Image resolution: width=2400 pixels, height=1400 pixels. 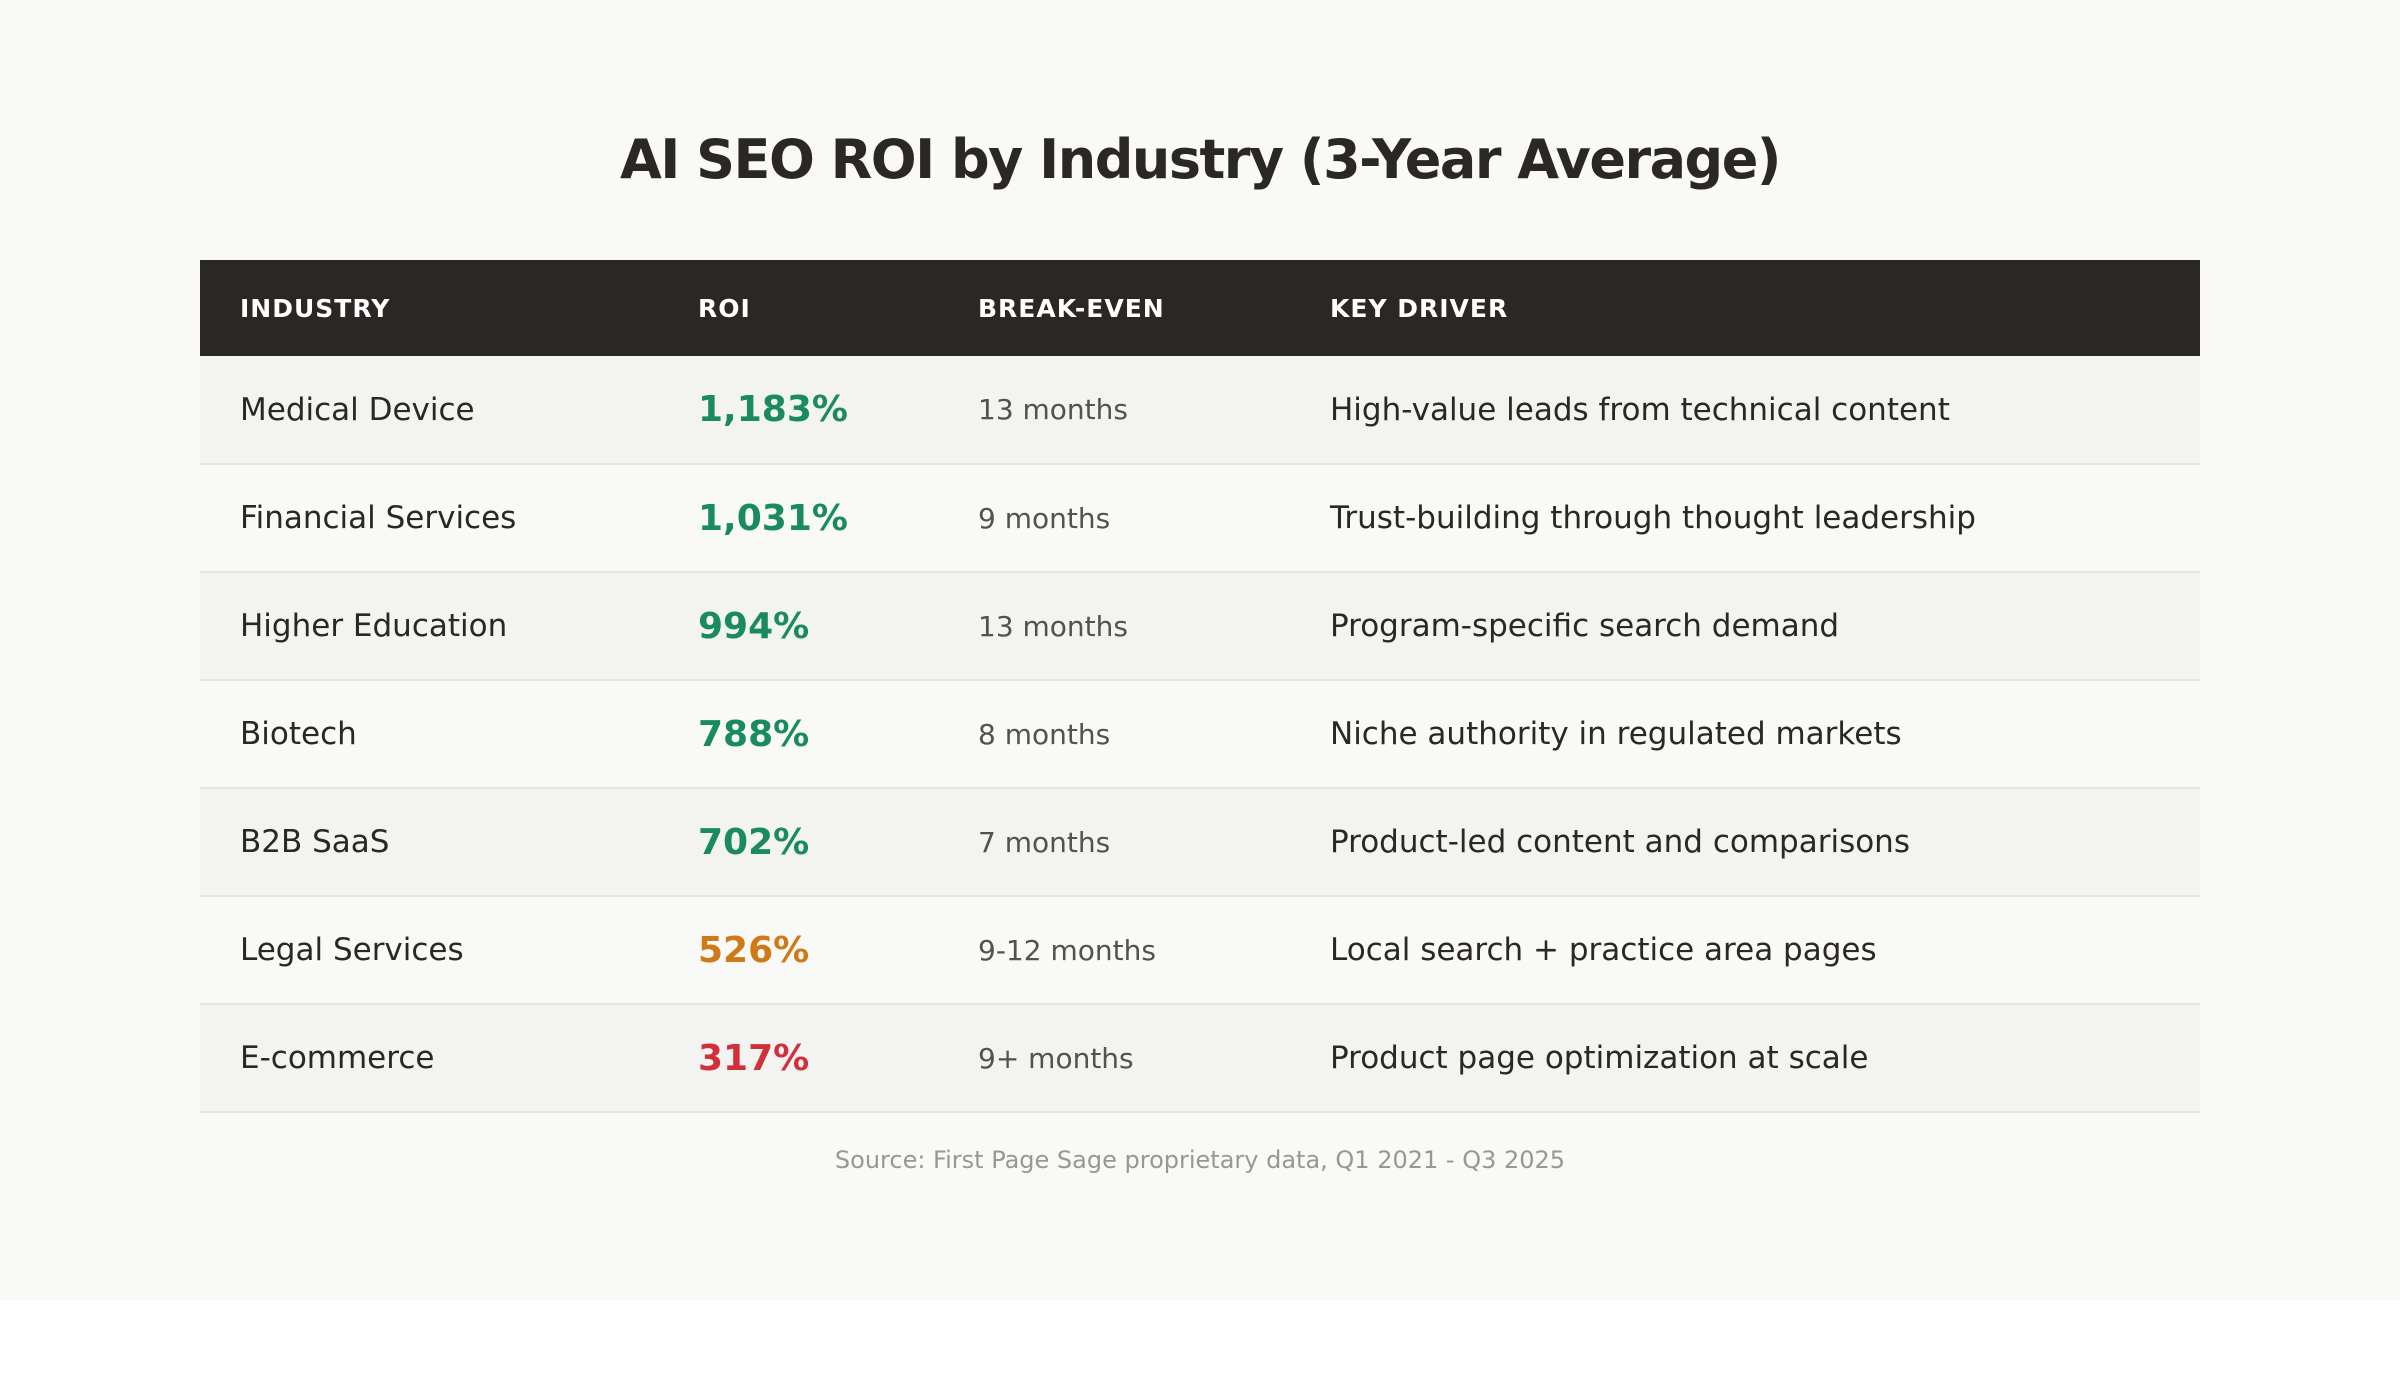 What do you see at coordinates (1620, 842) in the screenshot?
I see `key-driver-cell: Product-led content and comparisons` at bounding box center [1620, 842].